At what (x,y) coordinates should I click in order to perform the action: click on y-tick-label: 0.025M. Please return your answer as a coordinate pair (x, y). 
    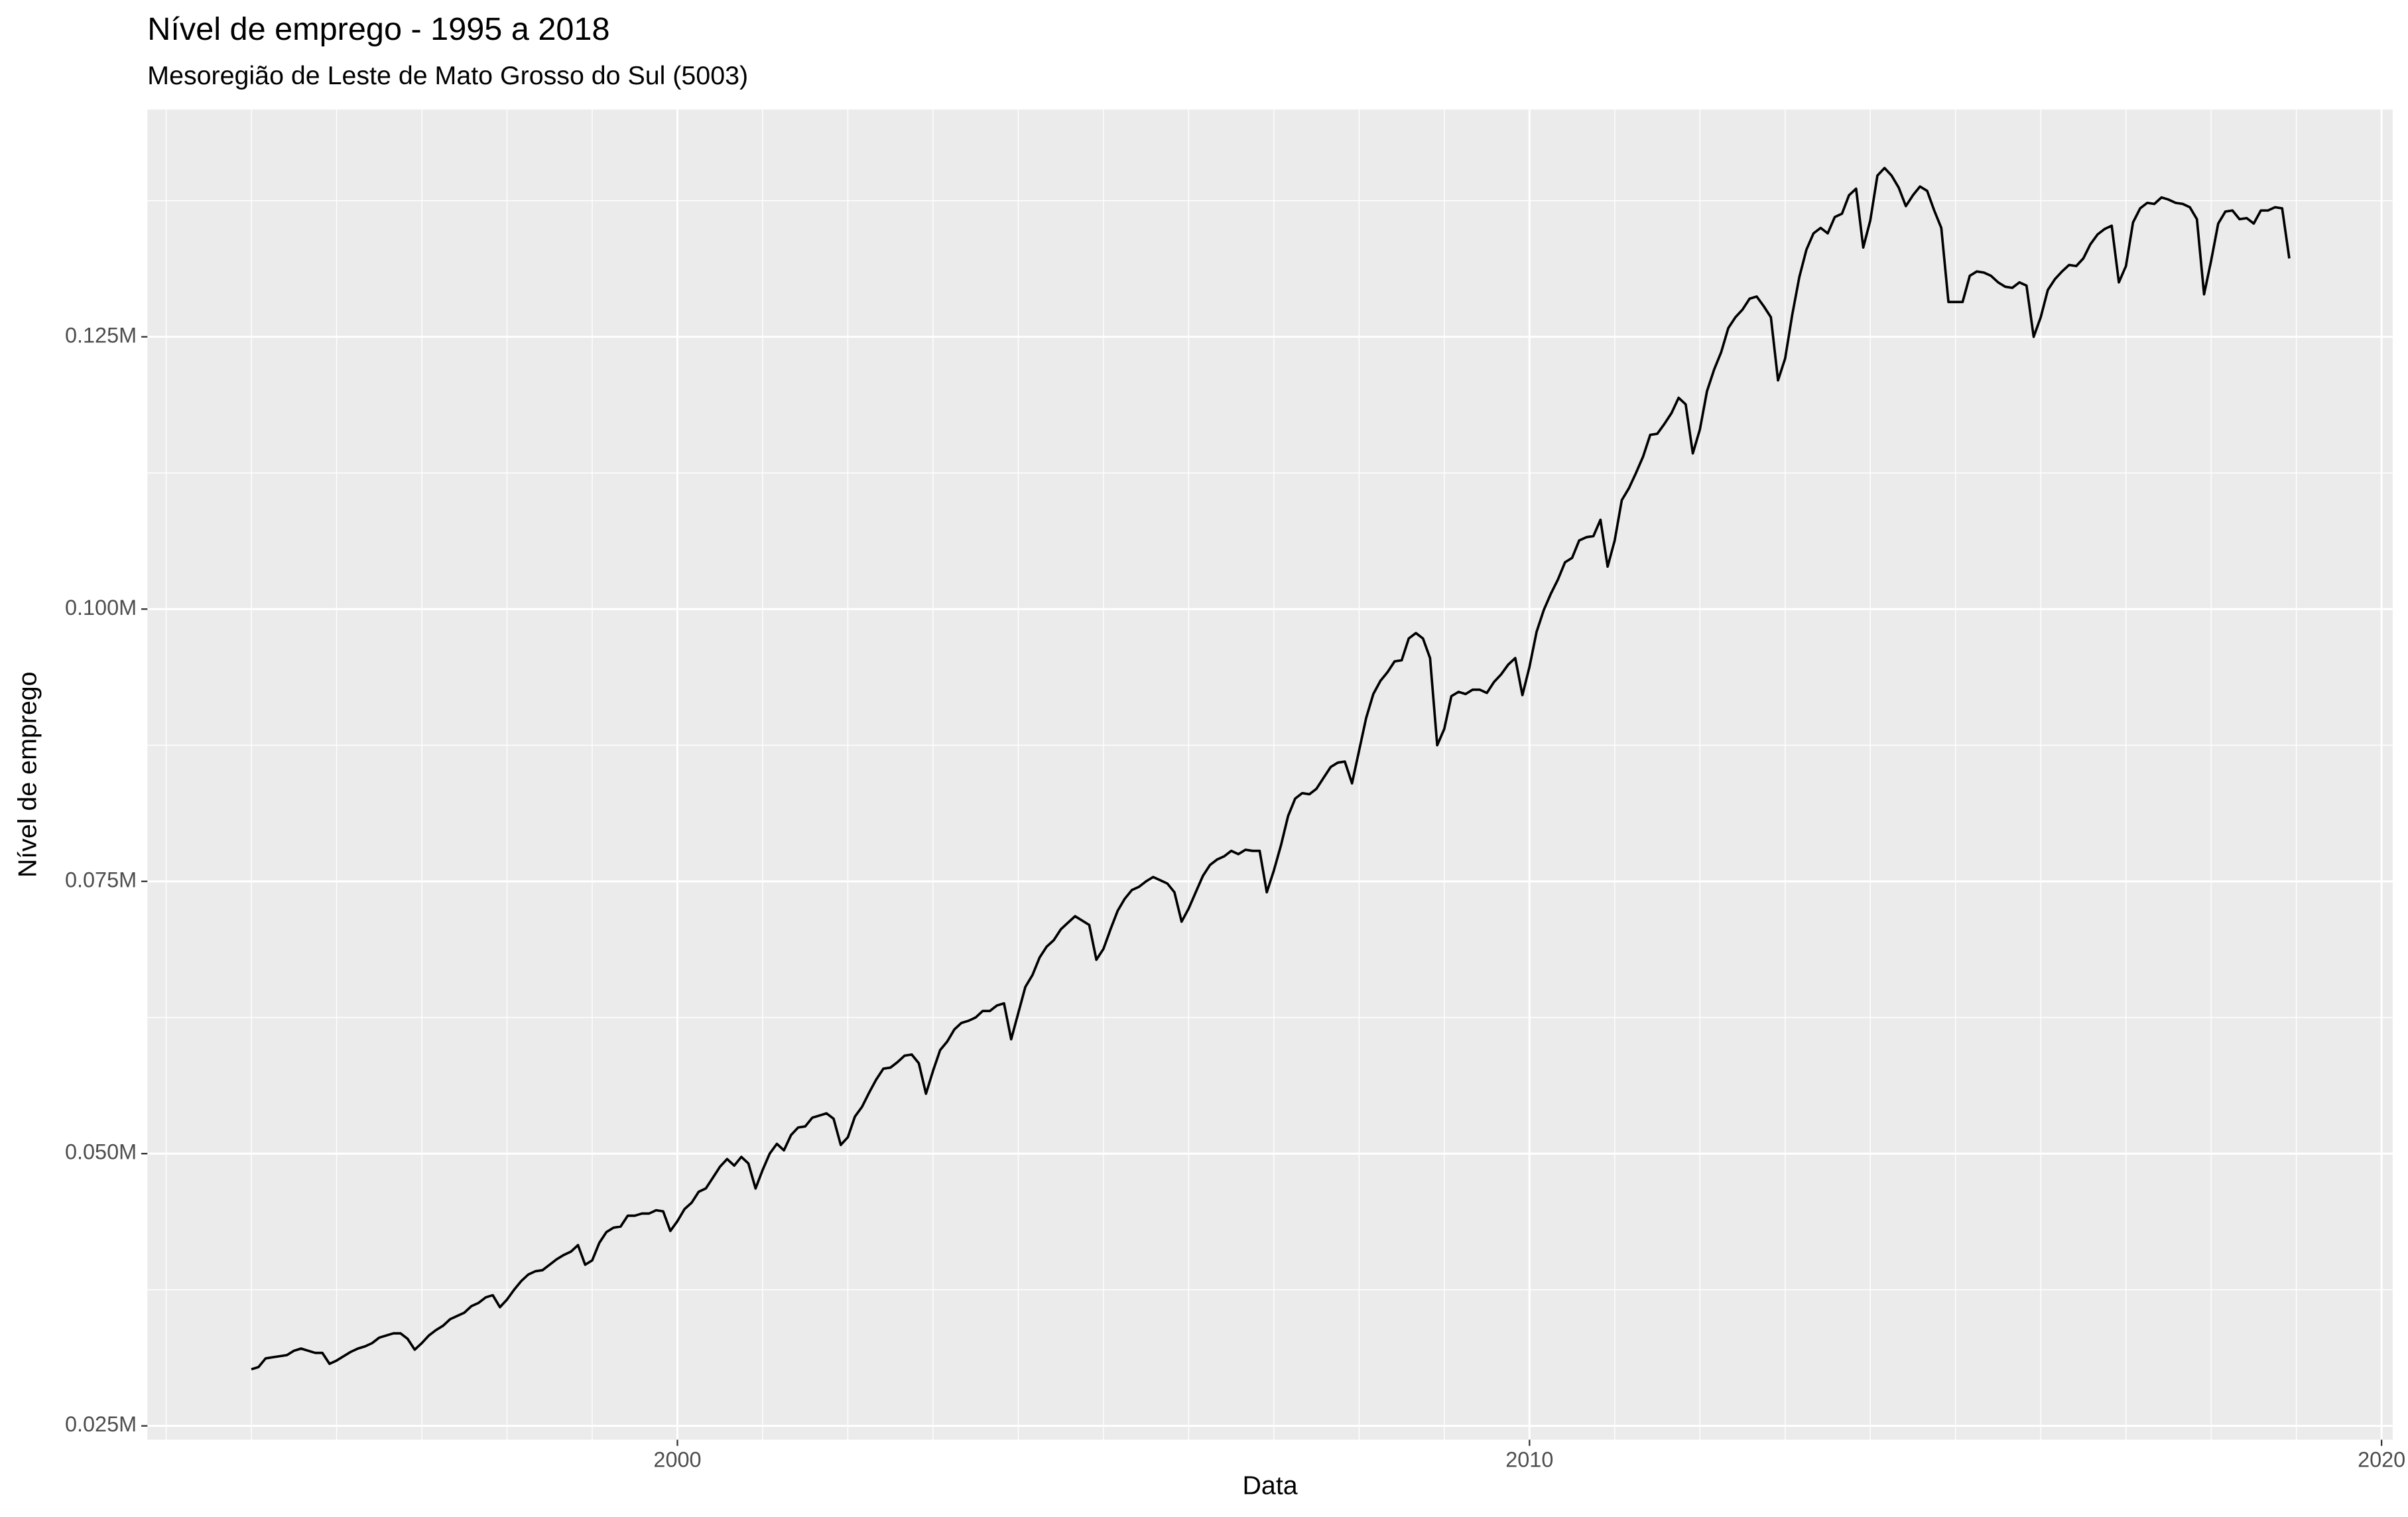
    Looking at the image, I should click on (101, 1424).